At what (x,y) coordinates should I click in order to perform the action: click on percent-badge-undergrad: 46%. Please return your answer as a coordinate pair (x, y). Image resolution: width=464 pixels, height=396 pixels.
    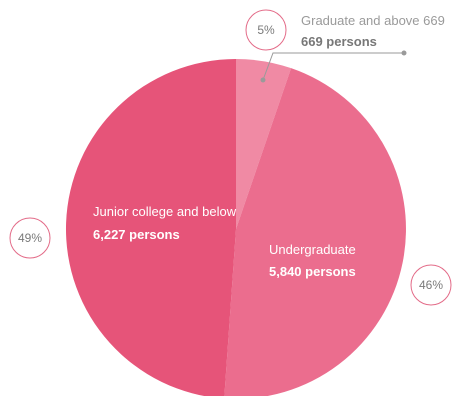
    Looking at the image, I should click on (431, 285).